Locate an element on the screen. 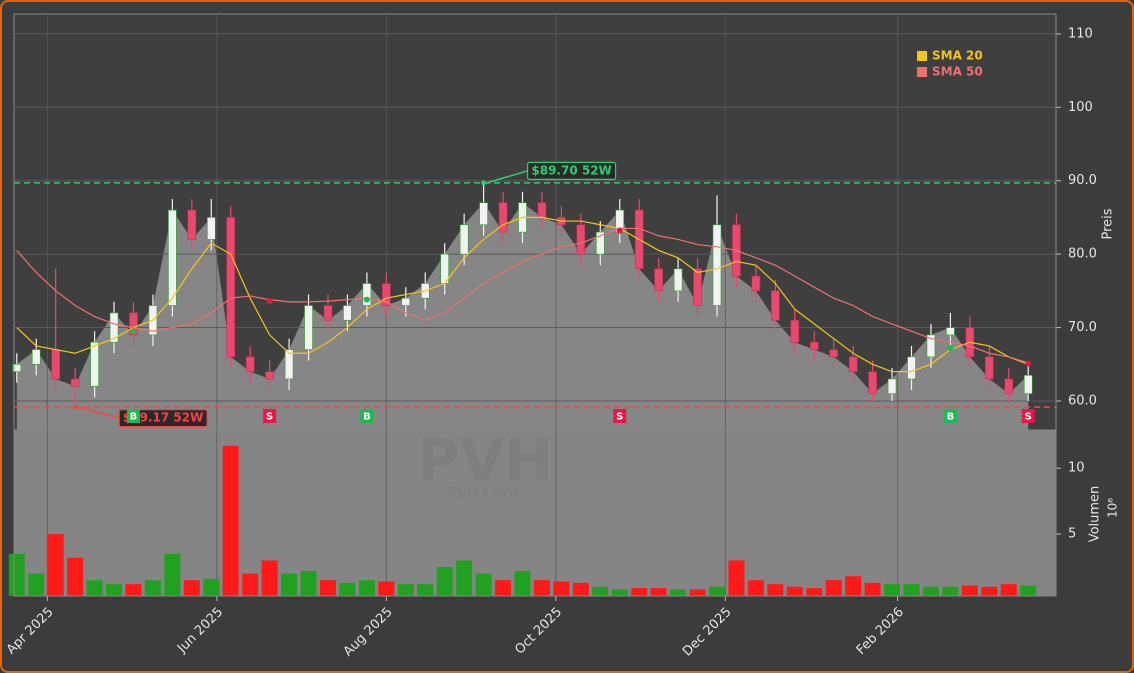 This screenshot has width=1134, height=673. annotation-label: $89.70 52W is located at coordinates (571, 170).